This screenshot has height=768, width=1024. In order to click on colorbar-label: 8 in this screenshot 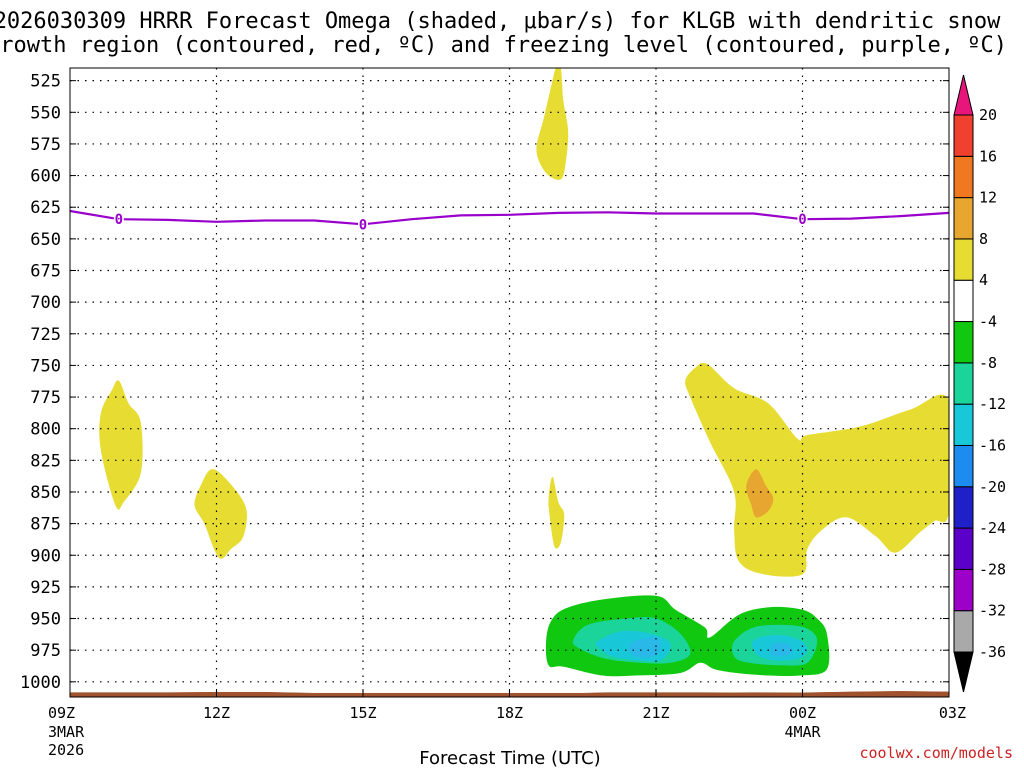, I will do `click(983, 239)`.